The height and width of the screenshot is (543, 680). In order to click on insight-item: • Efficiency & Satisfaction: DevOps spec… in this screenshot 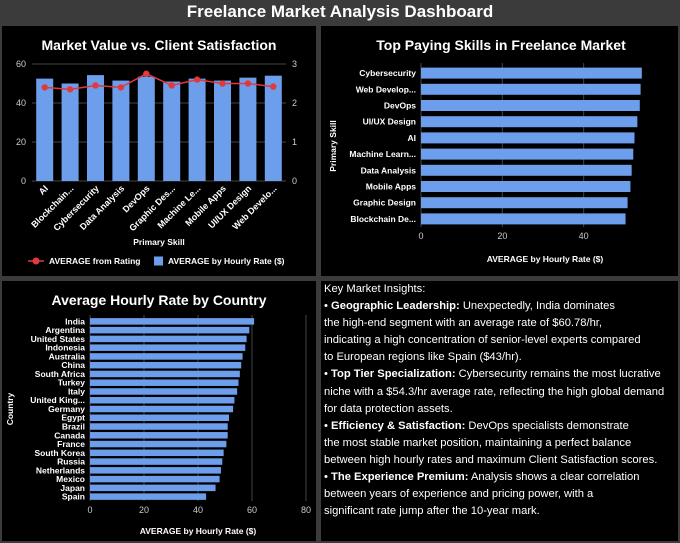, I will do `click(499, 443)`.